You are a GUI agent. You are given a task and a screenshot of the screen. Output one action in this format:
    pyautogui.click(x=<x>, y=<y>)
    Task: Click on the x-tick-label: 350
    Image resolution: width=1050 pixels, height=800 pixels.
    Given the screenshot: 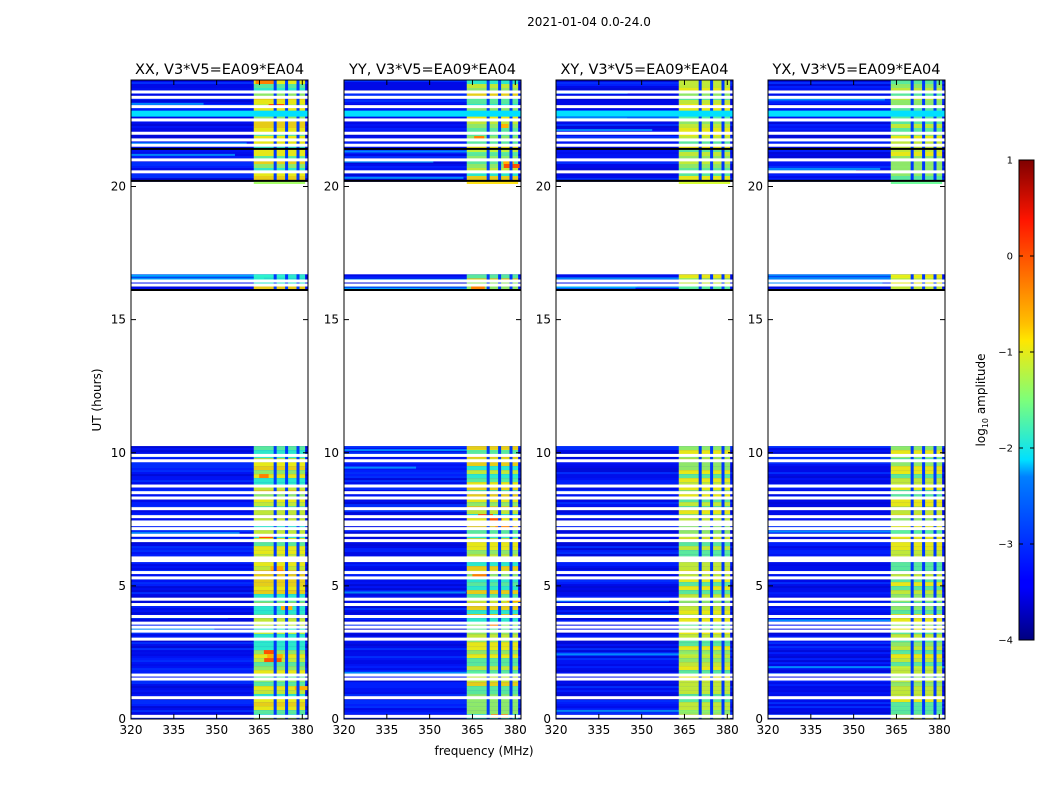 What is the action you would take?
    pyautogui.click(x=216, y=730)
    